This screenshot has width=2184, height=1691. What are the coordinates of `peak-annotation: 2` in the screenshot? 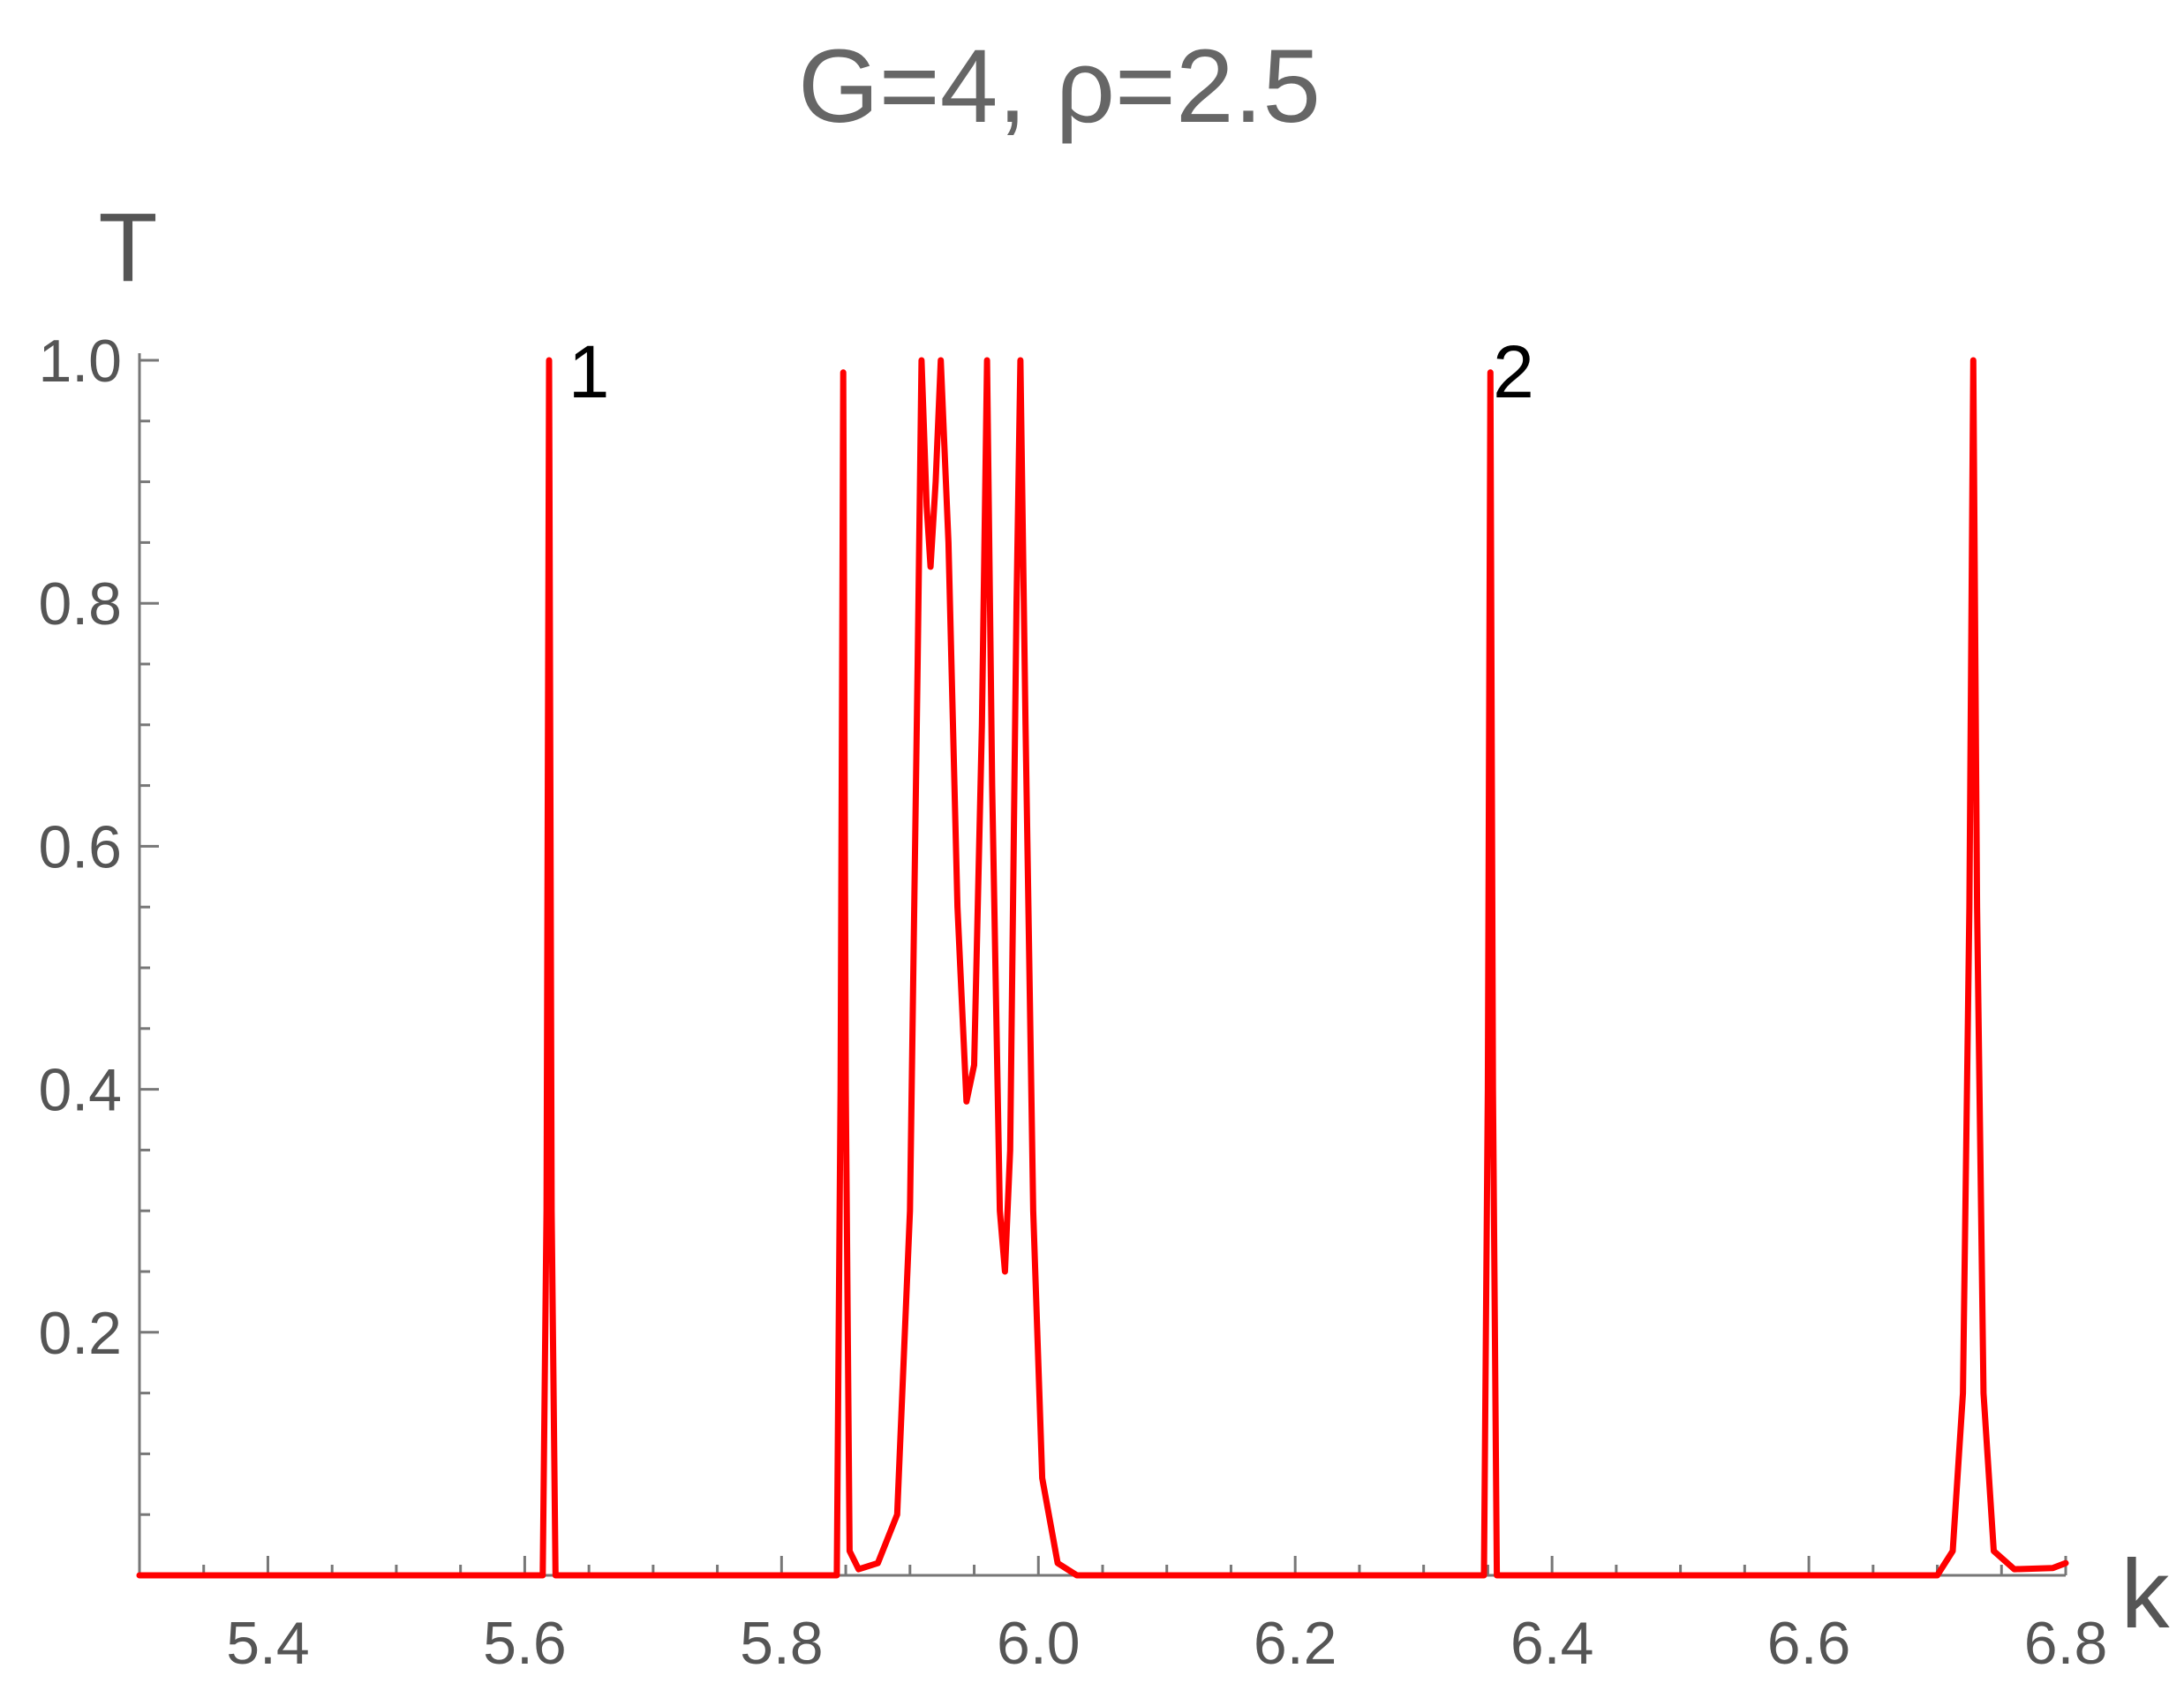 It's located at (1513, 371).